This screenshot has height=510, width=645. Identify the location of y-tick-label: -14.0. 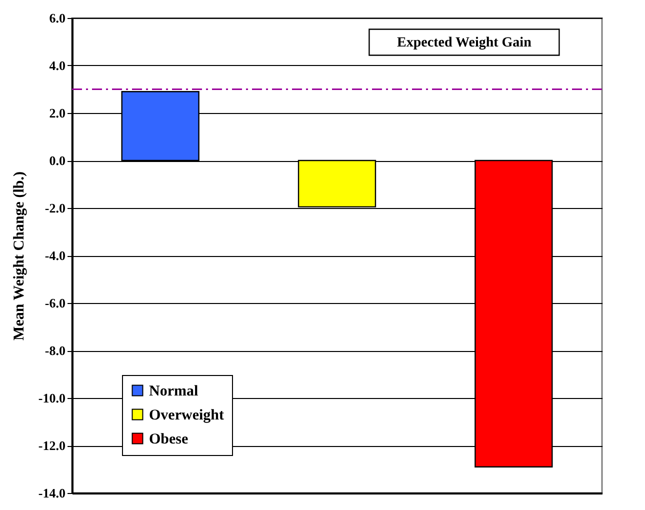
(52, 493).